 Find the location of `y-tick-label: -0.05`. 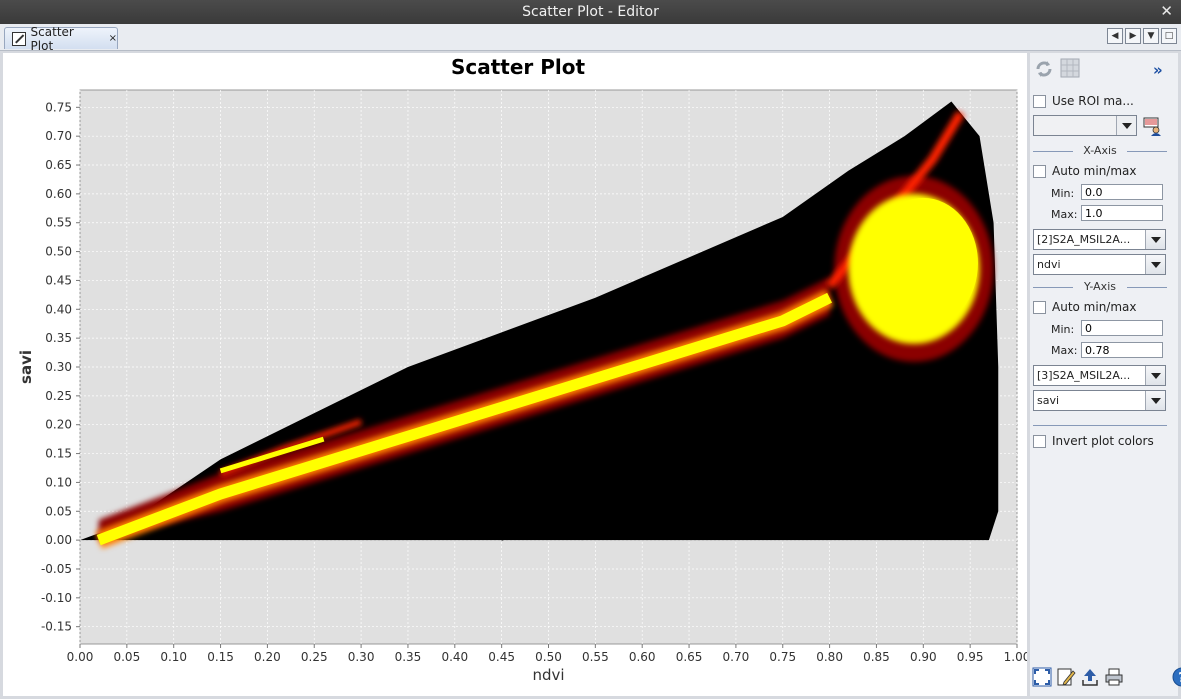

y-tick-label: -0.05 is located at coordinates (56, 569).